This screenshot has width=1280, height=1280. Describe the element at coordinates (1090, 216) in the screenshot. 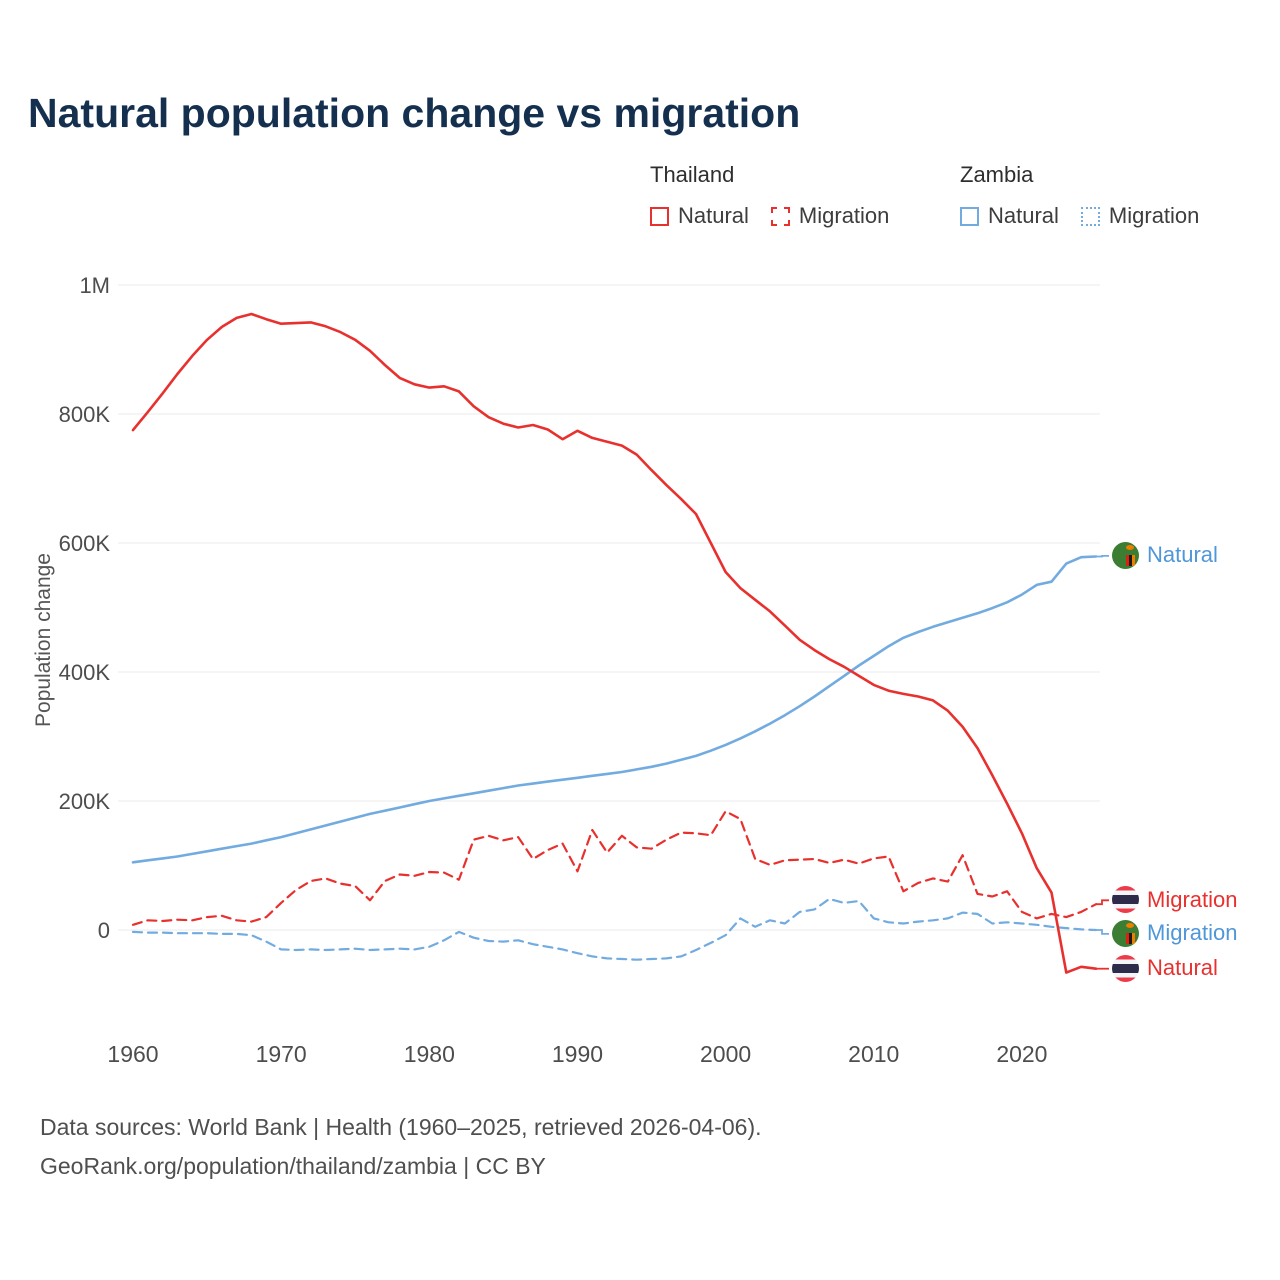

I see `zambia-migration-swatch-icon` at that location.